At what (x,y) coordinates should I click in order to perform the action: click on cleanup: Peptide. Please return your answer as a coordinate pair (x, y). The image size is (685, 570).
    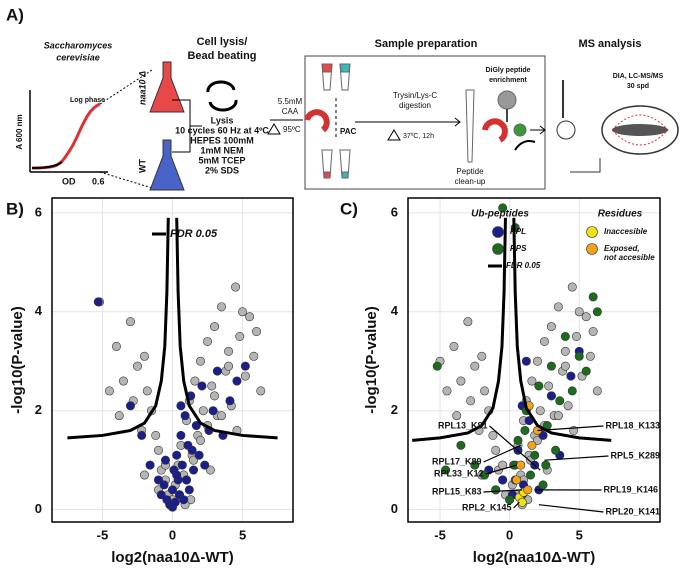
    Looking at the image, I should click on (470, 171).